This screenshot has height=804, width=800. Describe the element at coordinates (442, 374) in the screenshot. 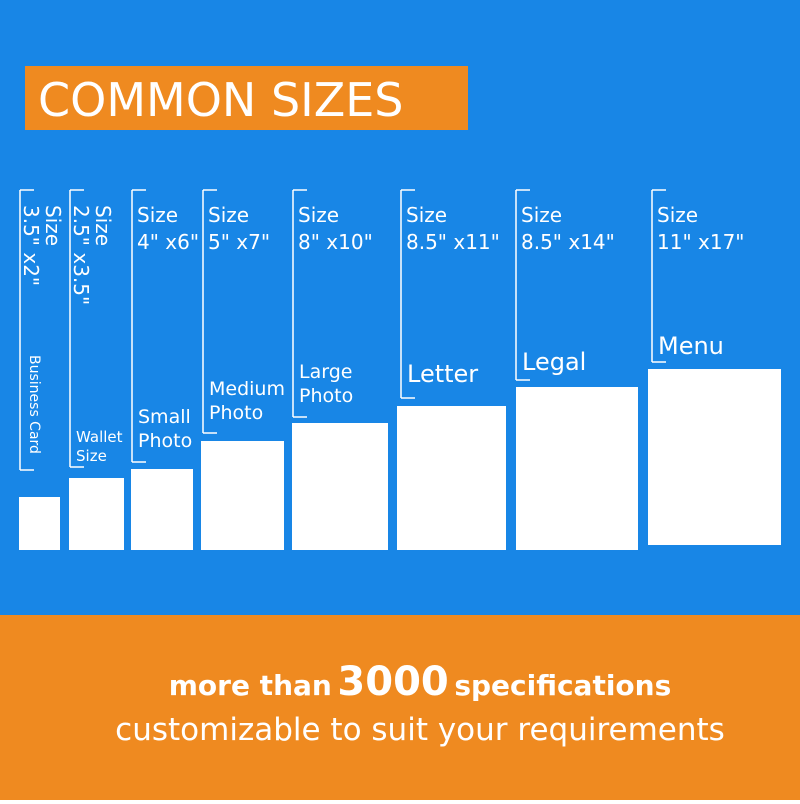

I see `size-name: Letter` at that location.